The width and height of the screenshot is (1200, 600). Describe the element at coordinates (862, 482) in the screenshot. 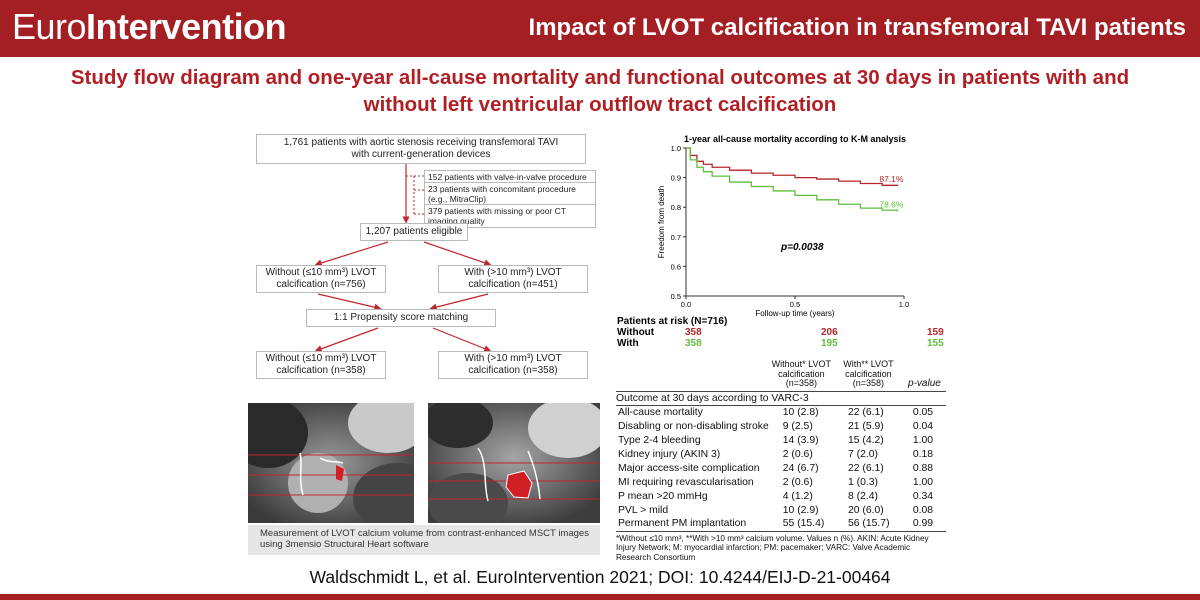

I see `cell-with: 1 (0.3)` at that location.